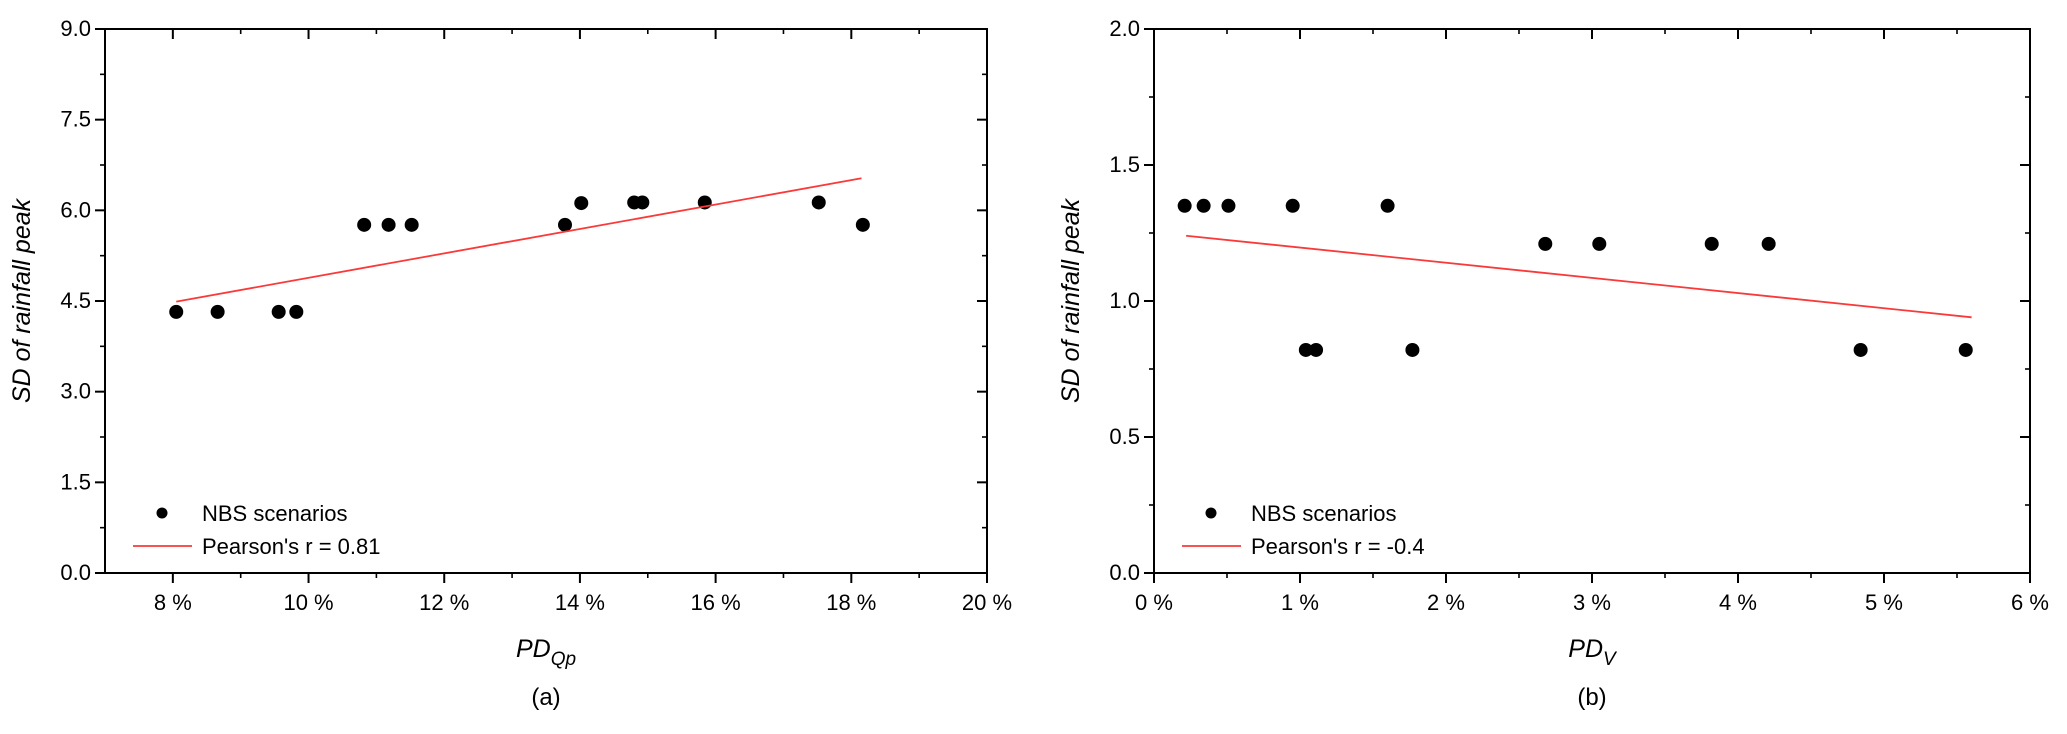 Image resolution: width=2067 pixels, height=734 pixels. What do you see at coordinates (1579, 276) in the screenshot?
I see `trend-line-b` at bounding box center [1579, 276].